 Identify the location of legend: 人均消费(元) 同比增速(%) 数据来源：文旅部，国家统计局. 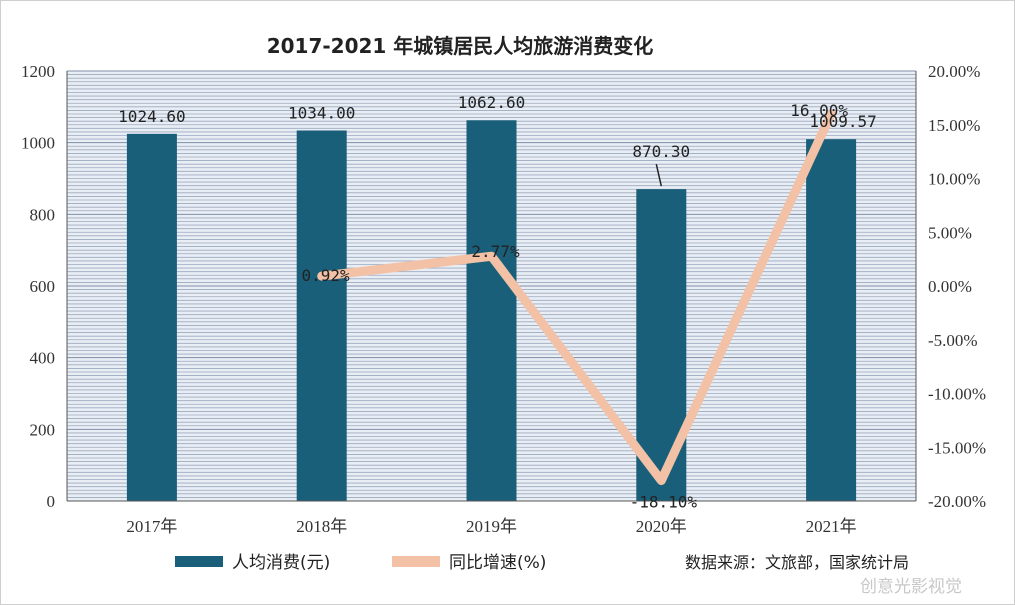
(542, 563).